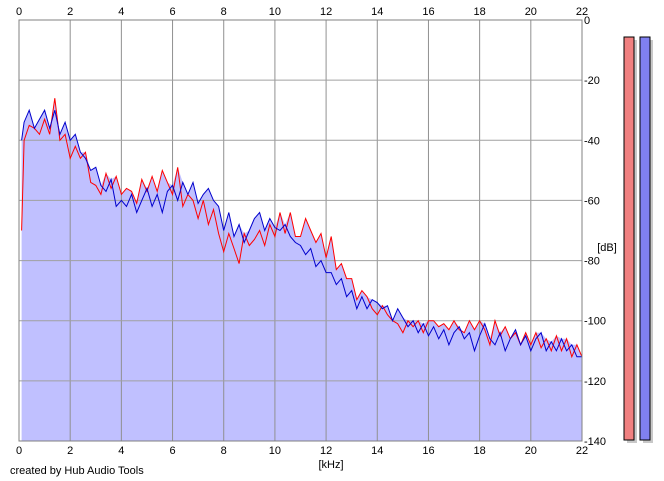 This screenshot has width=664, height=481. What do you see at coordinates (645, 238) in the screenshot?
I see `level-meter-right` at bounding box center [645, 238].